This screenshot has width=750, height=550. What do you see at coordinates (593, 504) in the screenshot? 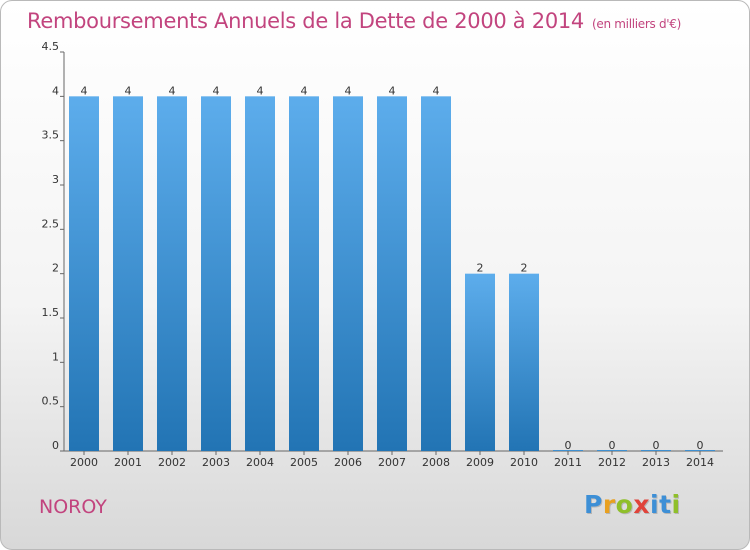
I see `logo-letter: P` at bounding box center [593, 504].